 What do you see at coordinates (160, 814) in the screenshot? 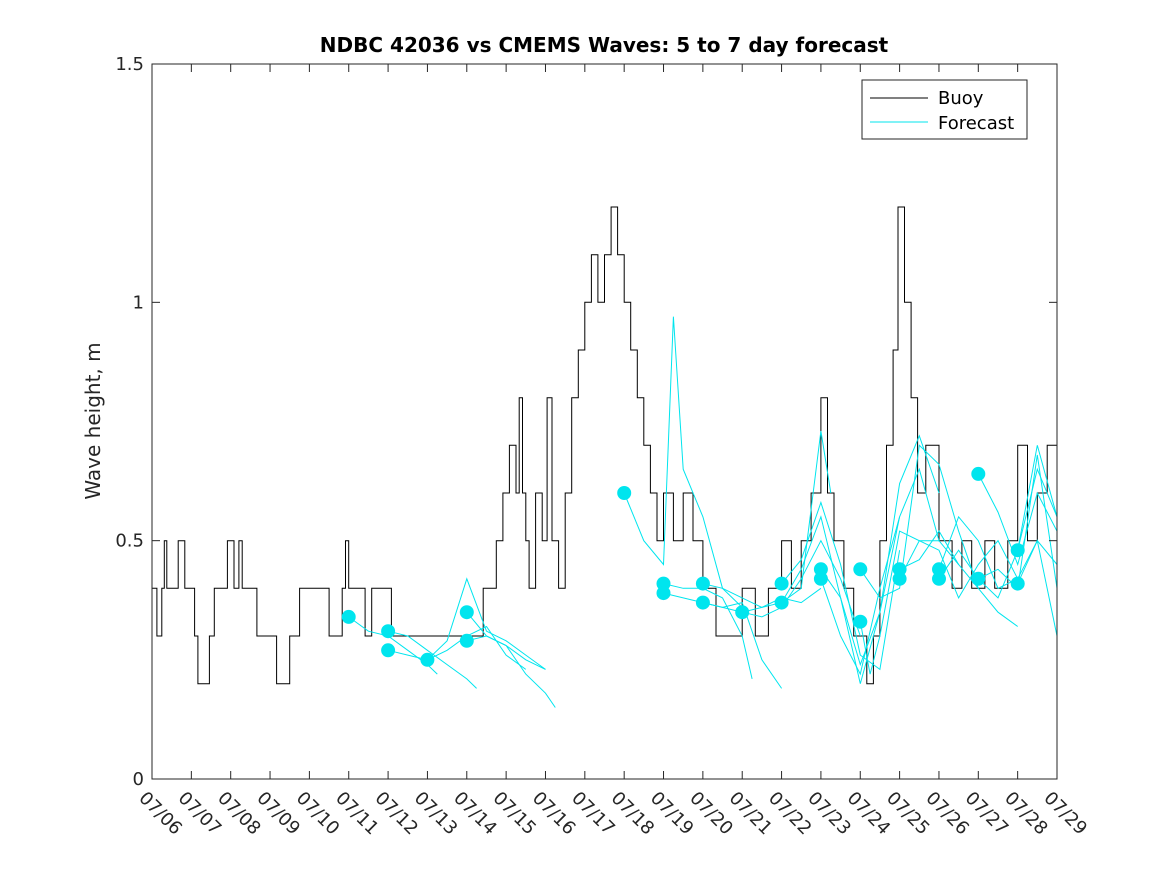
I see `x-tick-label: 07/06` at bounding box center [160, 814].